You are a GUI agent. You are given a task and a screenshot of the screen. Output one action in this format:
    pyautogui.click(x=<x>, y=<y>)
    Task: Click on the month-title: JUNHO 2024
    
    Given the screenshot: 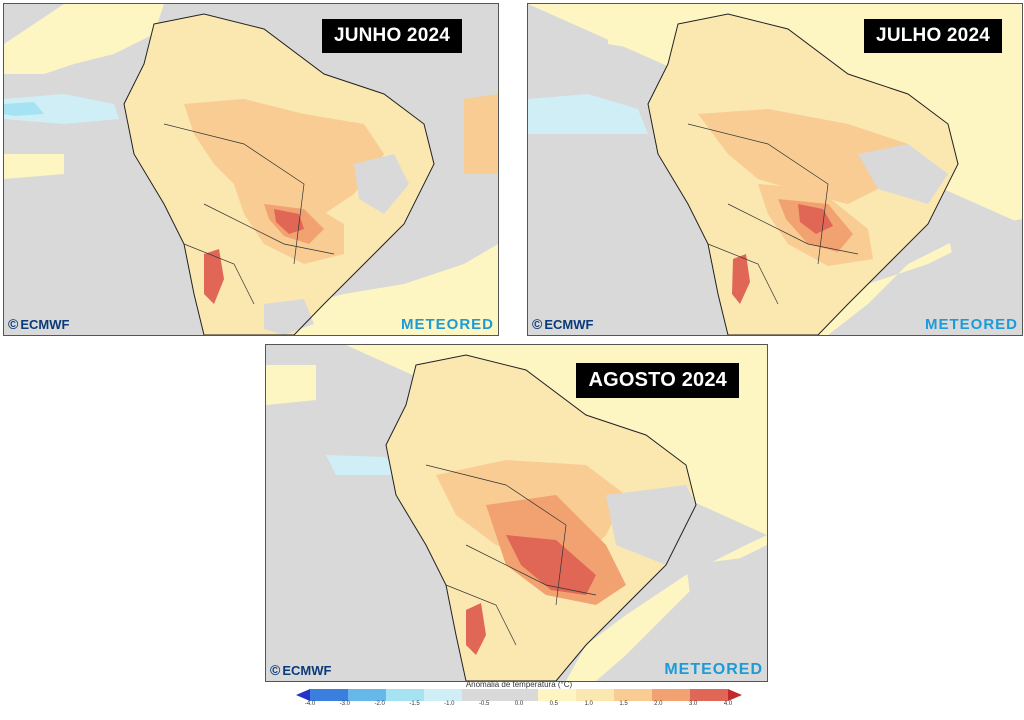 What is the action you would take?
    pyautogui.click(x=391, y=36)
    